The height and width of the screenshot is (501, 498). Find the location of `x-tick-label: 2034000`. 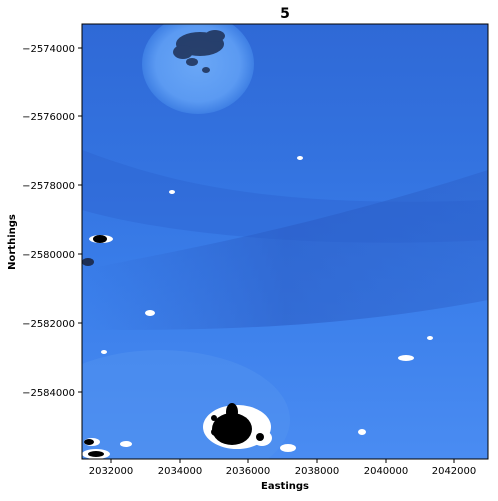

x-tick-label: 2034000 is located at coordinates (180, 471).